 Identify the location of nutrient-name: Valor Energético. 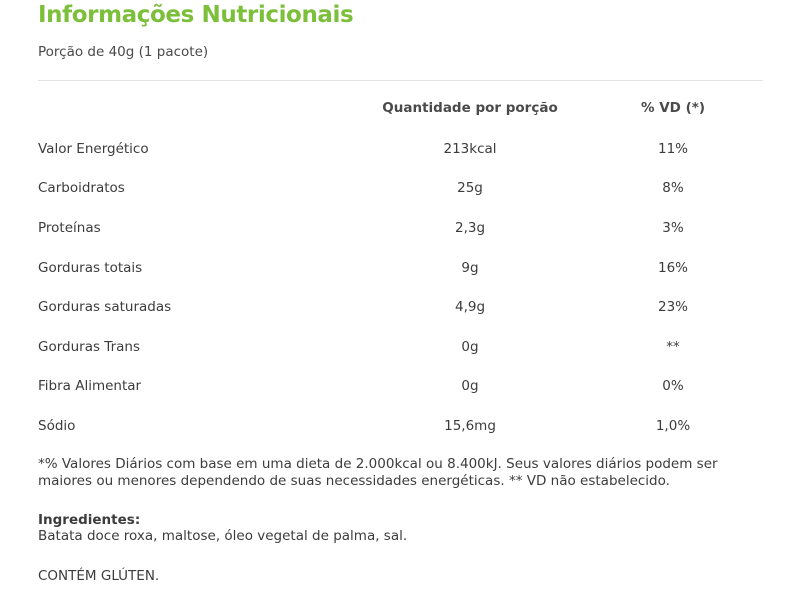
(93, 149).